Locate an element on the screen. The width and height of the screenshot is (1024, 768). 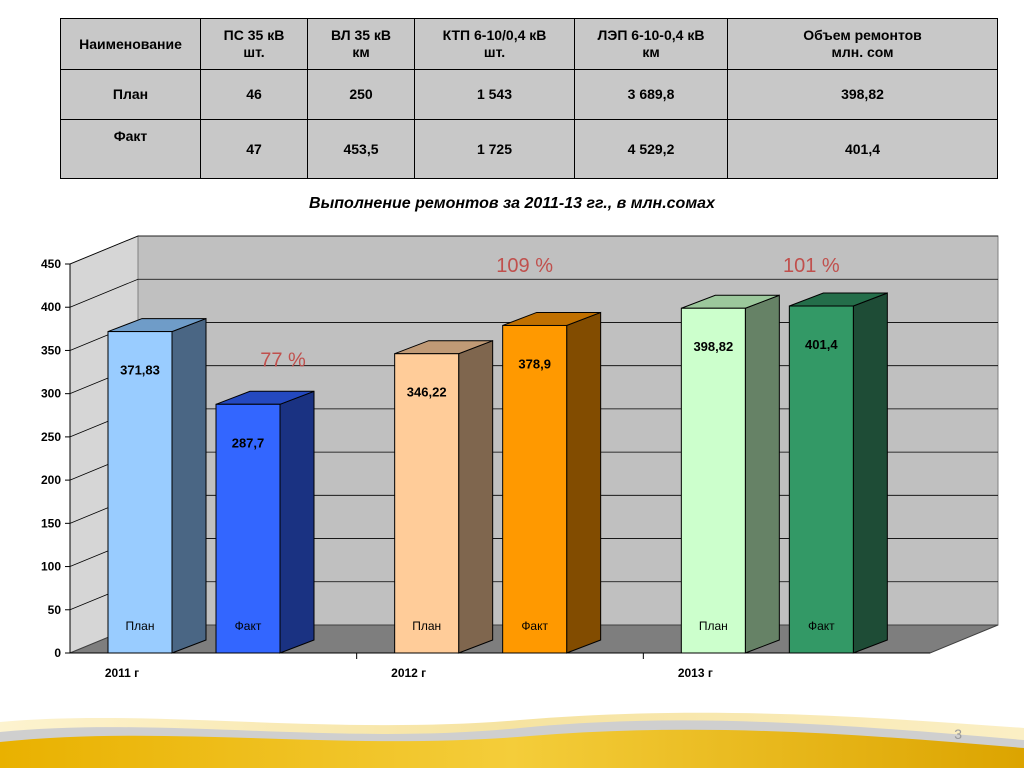
y-tick-label: 150 is located at coordinates (51, 523).